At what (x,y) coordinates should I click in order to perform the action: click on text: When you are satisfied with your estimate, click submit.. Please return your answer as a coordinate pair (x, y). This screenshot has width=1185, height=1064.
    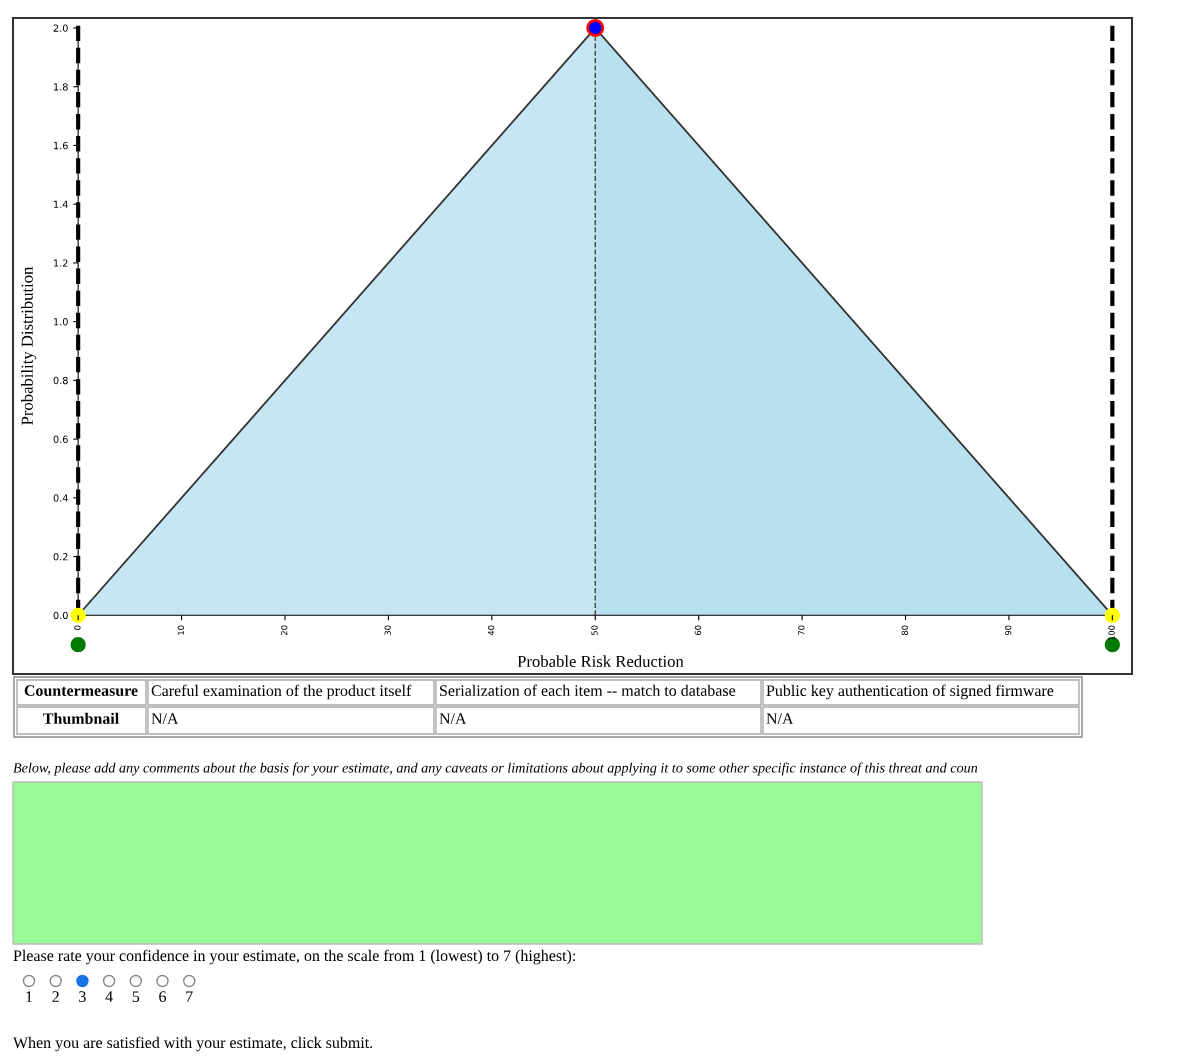
    Looking at the image, I should click on (193, 1044).